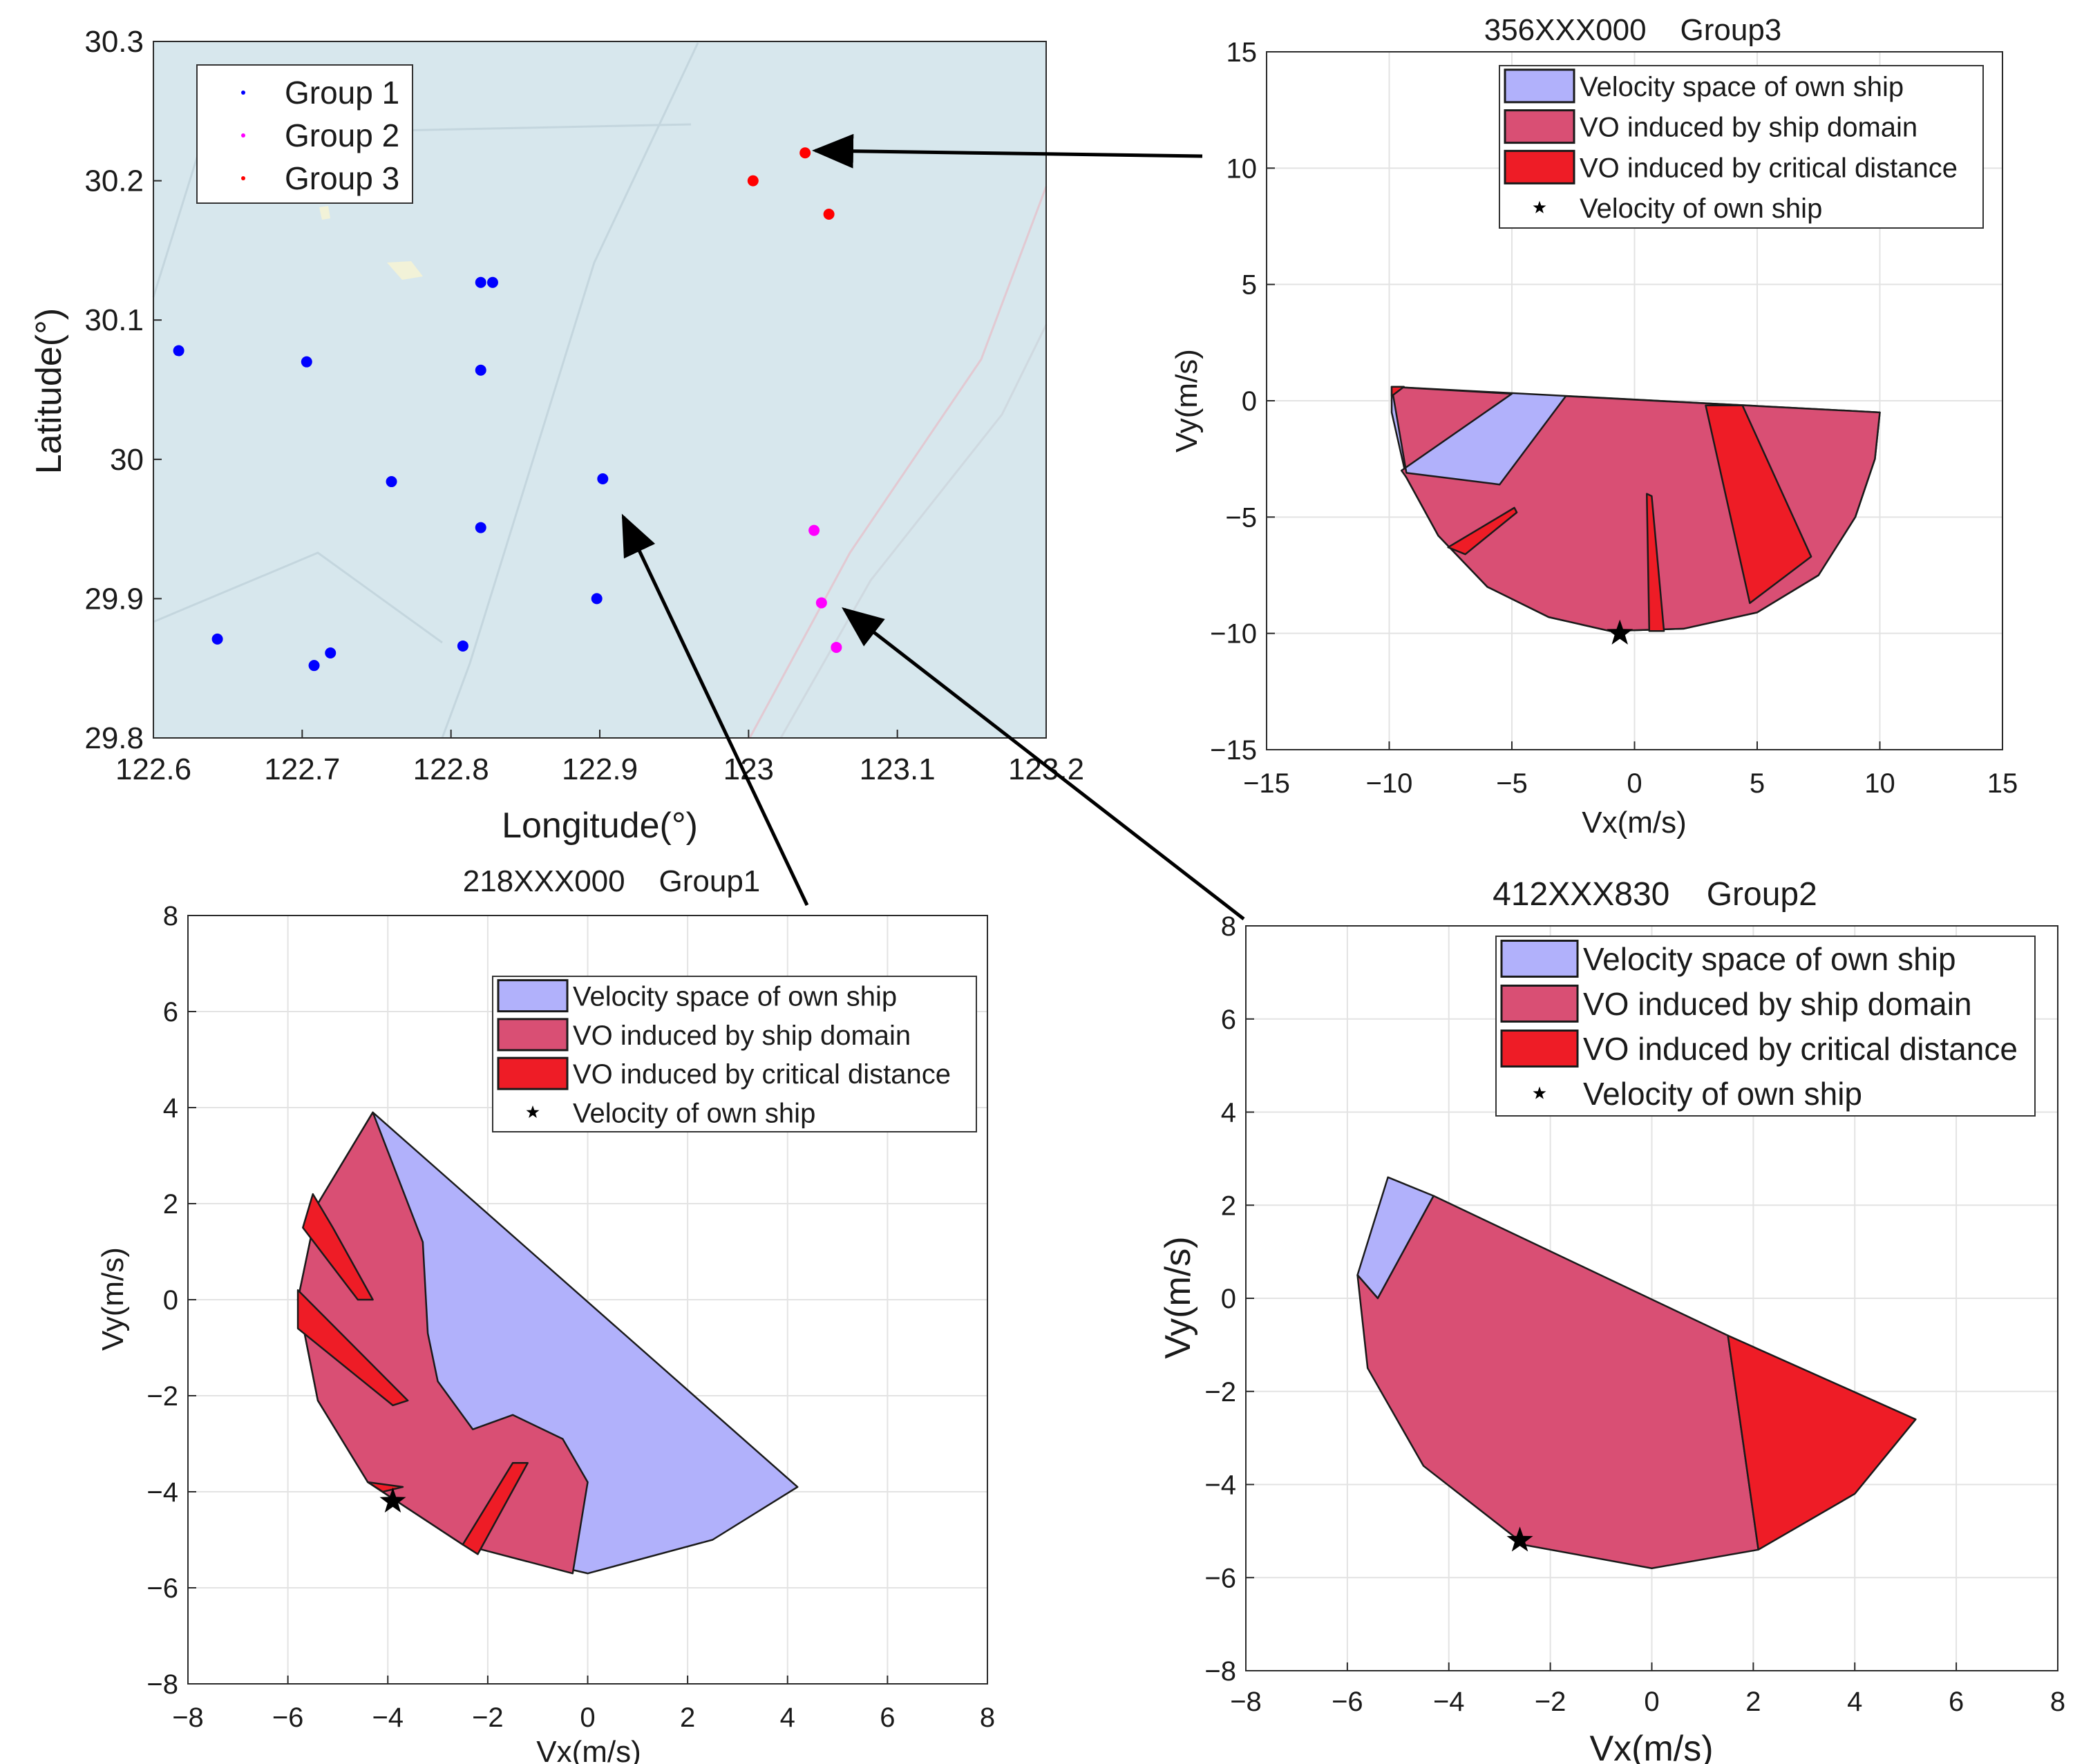 Image resolution: width=2093 pixels, height=1764 pixels. What do you see at coordinates (1753, 1702) in the screenshot?
I see `g2-xtick-label: 2` at bounding box center [1753, 1702].